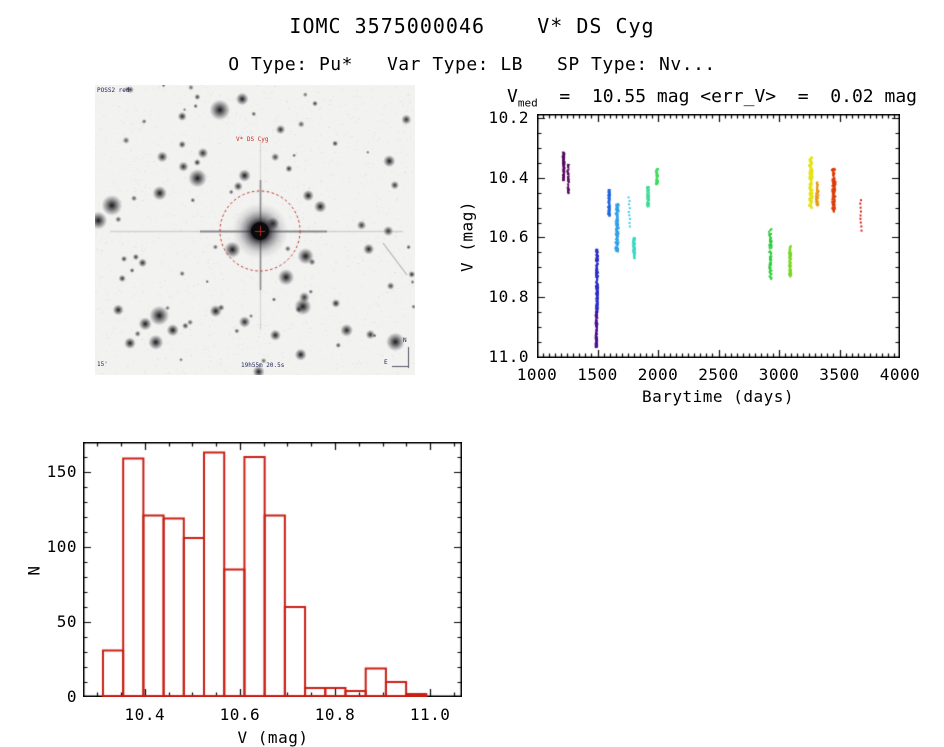 This screenshot has height=747, width=944. Describe the element at coordinates (335, 714) in the screenshot. I see `x-tick-label: 10.8` at that location.